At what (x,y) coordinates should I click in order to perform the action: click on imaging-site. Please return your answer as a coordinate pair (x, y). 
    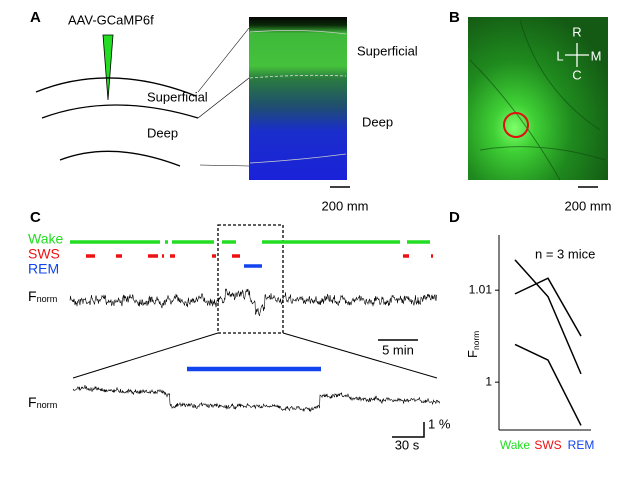
    Looking at the image, I should click on (516, 125).